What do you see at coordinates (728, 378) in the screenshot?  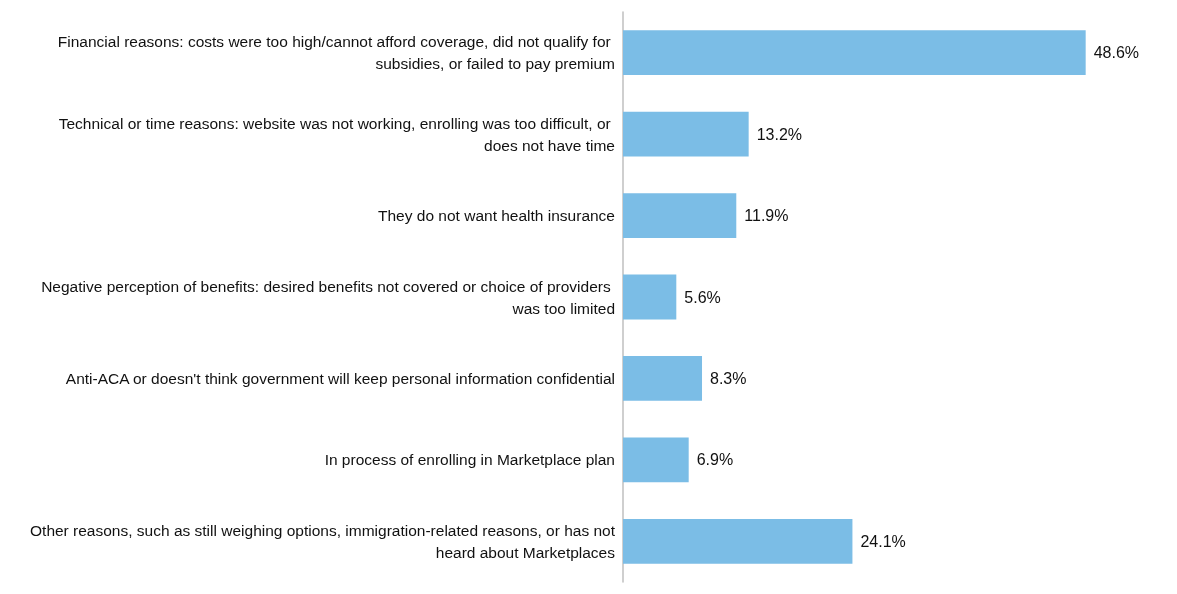 I see `data-label: 8.3%` at bounding box center [728, 378].